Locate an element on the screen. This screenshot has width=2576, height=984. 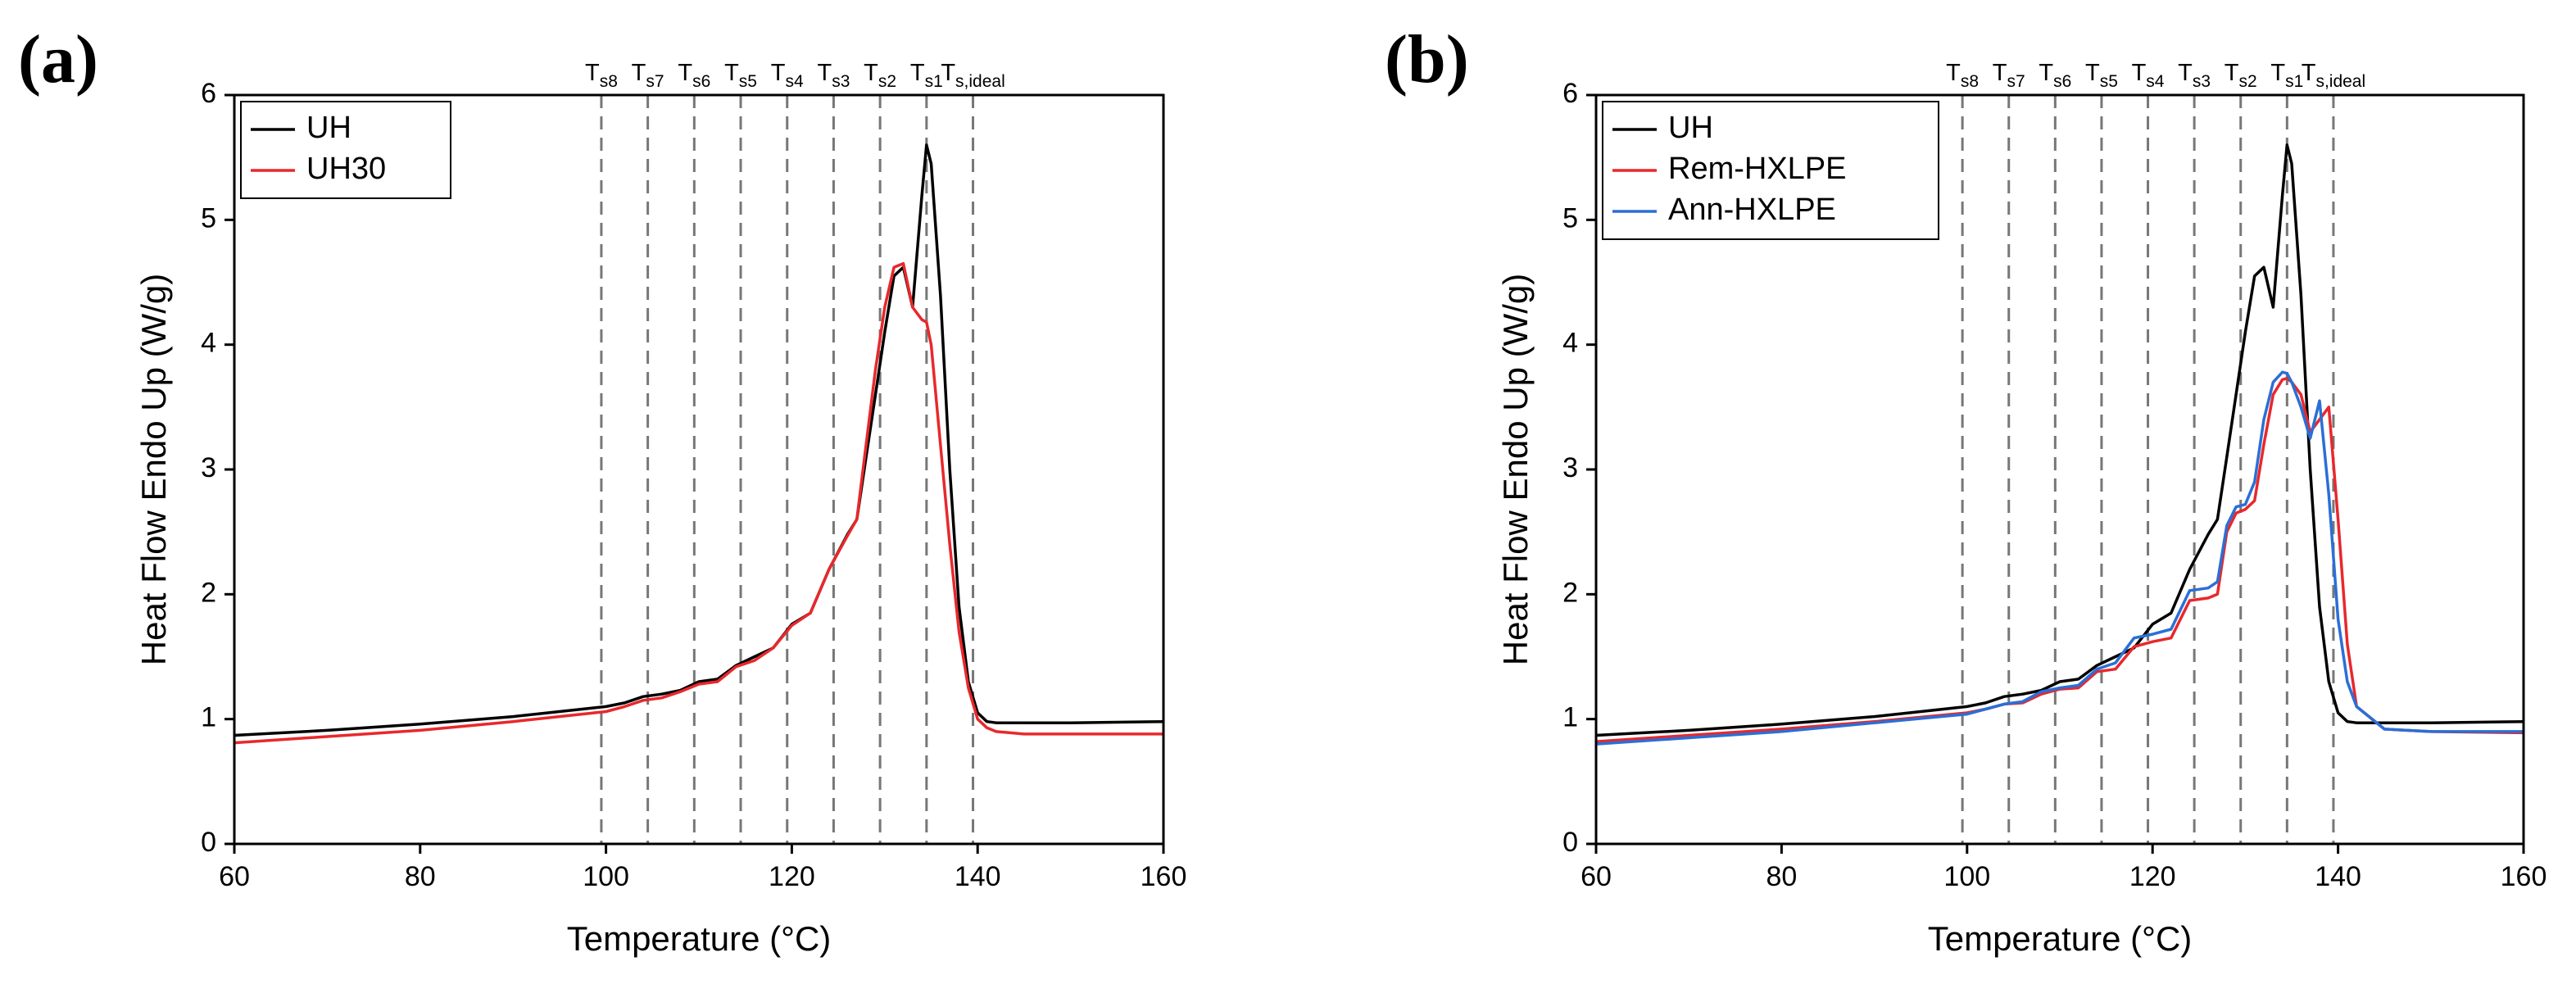
panel-label: (b) is located at coordinates (1427, 59).